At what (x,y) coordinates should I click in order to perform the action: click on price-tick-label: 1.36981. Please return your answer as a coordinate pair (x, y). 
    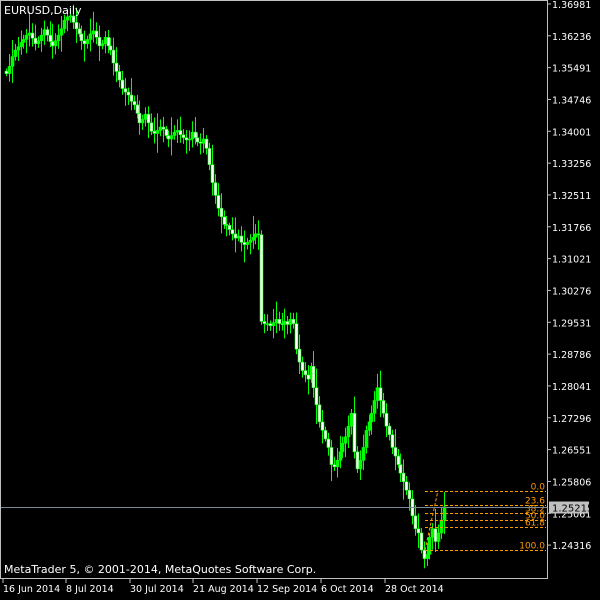
    Looking at the image, I should click on (571, 5).